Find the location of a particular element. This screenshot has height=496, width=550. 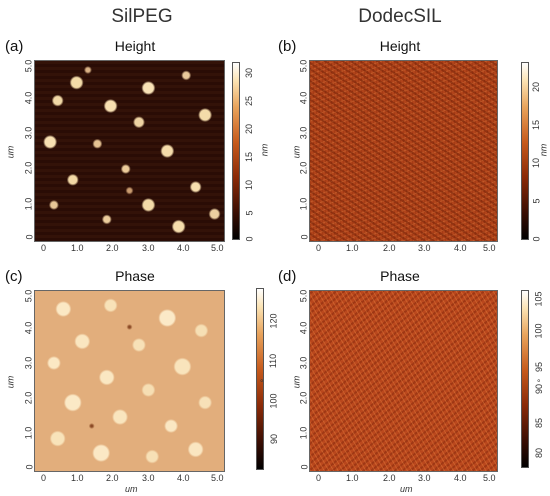

panel-title-b: Height is located at coordinates (400, 46).